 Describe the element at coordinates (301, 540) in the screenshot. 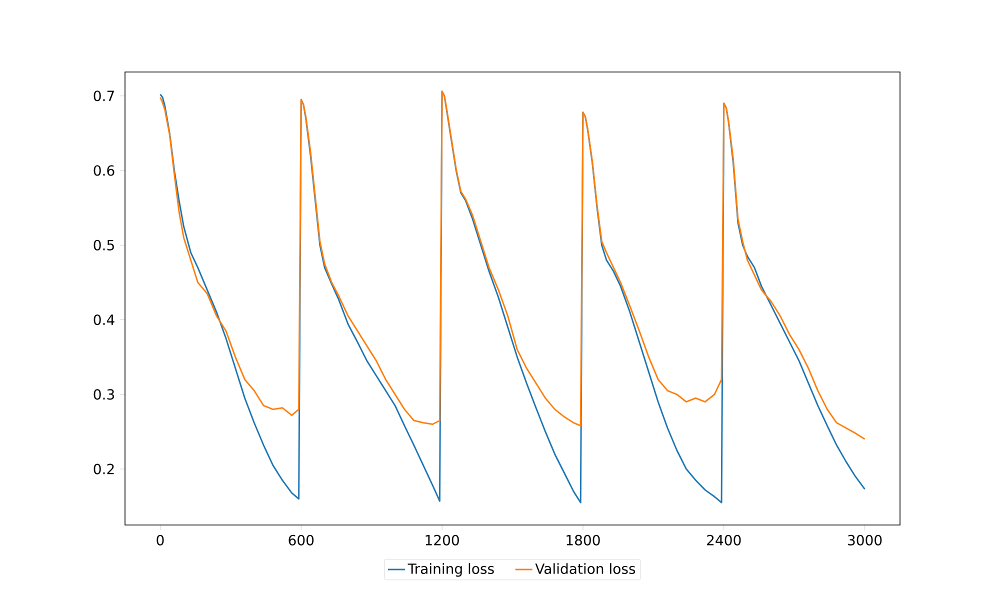

I see `x-tick-label: 600` at that location.